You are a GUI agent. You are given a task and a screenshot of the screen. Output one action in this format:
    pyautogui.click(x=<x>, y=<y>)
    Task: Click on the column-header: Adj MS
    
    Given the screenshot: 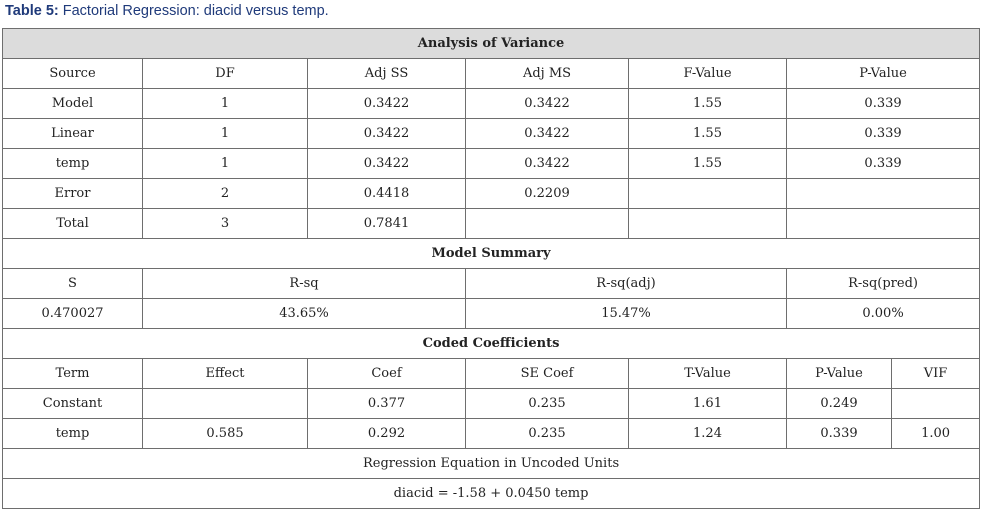 What is the action you would take?
    pyautogui.click(x=547, y=73)
    